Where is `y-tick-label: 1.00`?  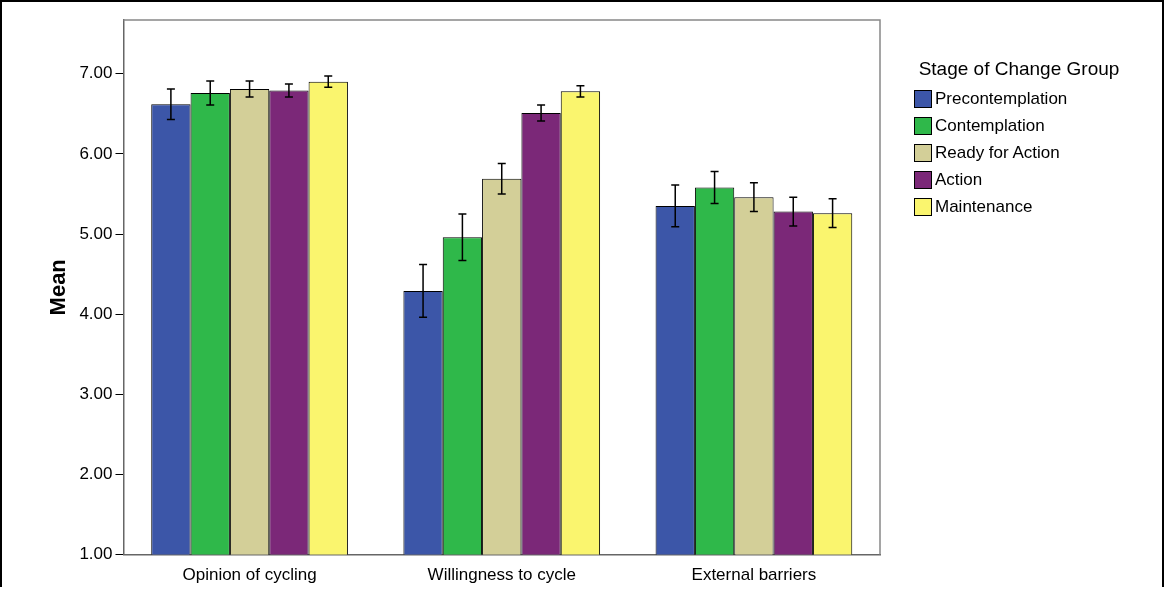
y-tick-label: 1.00 is located at coordinates (96, 554).